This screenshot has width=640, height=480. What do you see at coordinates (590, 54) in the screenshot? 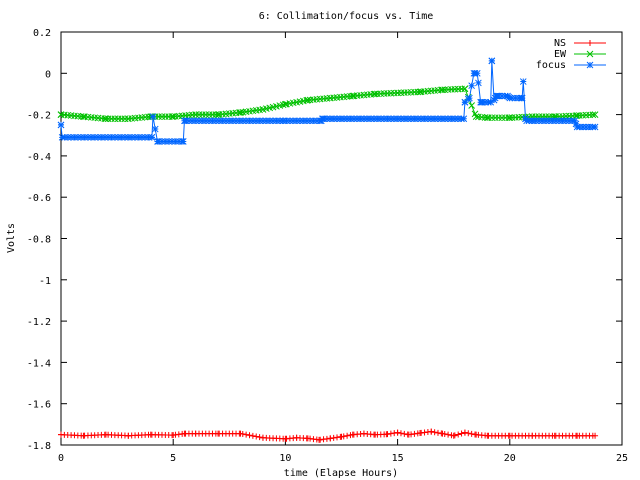
I see `legend-marker-ew` at bounding box center [590, 54].